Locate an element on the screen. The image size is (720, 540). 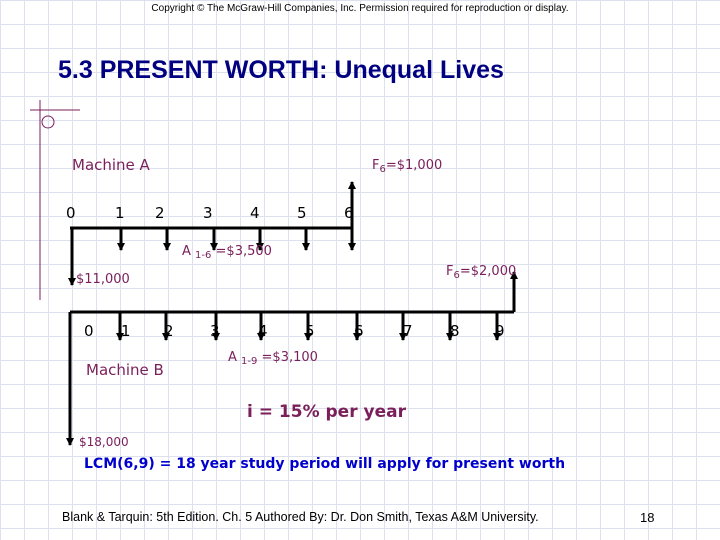
machine-b-period: 3 is located at coordinates (215, 331).